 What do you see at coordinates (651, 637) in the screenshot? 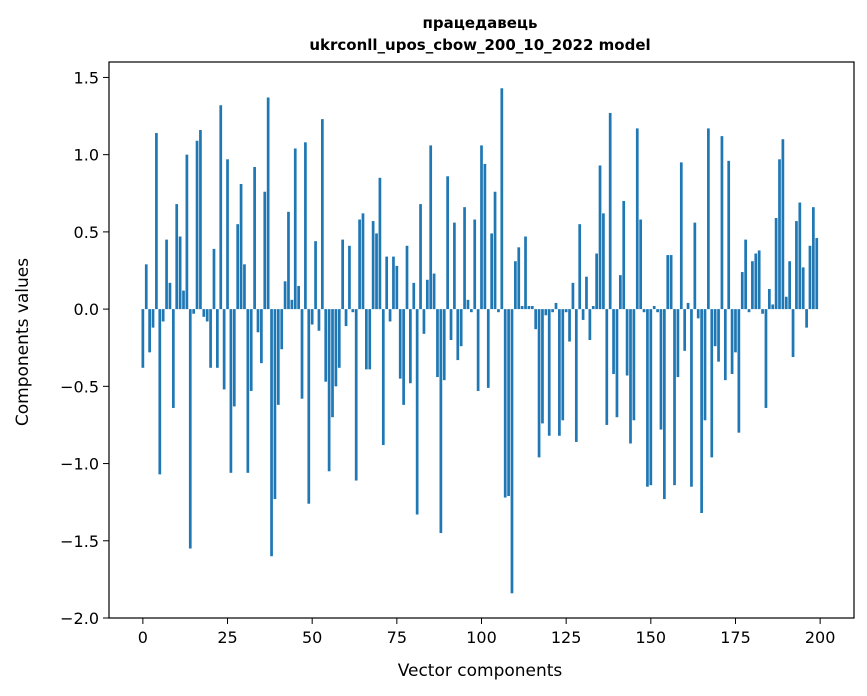
I see `x-tick-label: 150` at bounding box center [651, 637].